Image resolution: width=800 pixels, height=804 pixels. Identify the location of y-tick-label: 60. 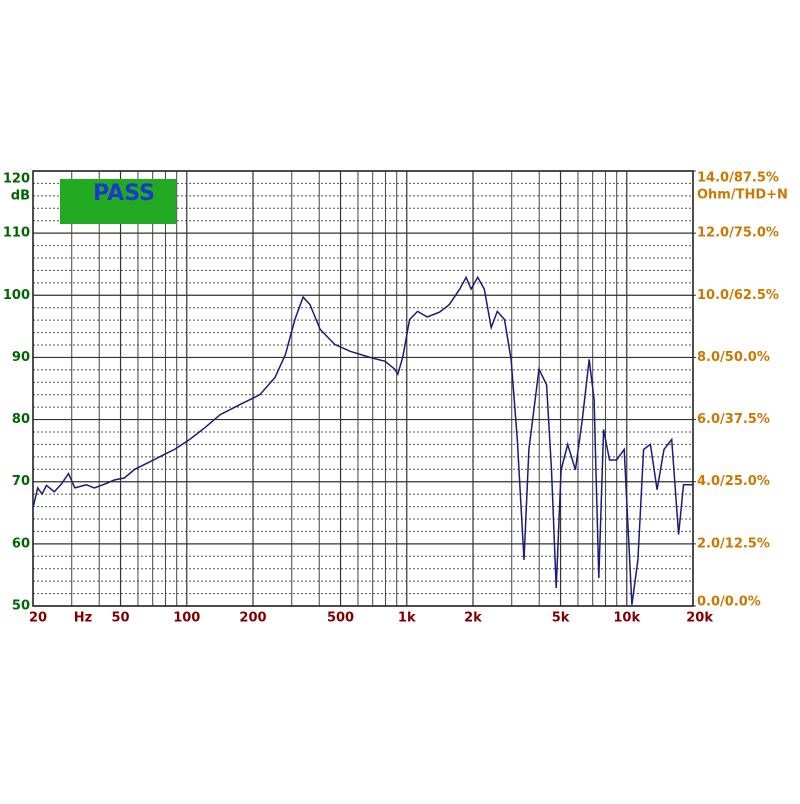
(21, 543).